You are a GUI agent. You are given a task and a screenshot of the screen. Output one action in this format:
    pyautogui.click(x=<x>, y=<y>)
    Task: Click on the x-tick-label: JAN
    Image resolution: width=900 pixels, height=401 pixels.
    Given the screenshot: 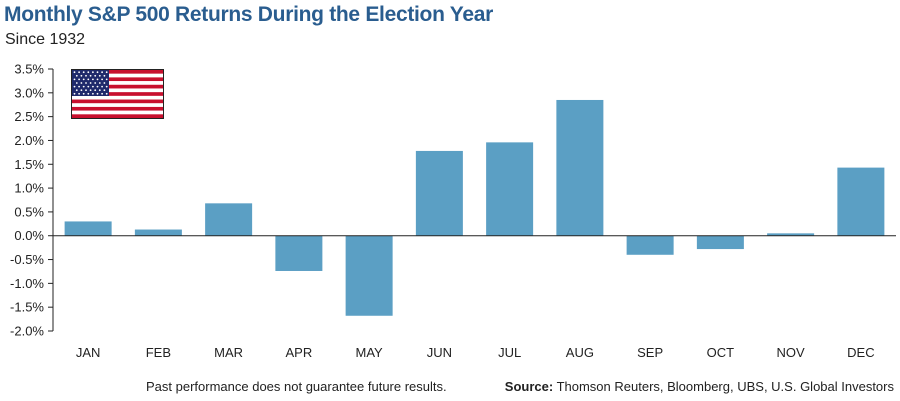 What is the action you would take?
    pyautogui.click(x=88, y=352)
    